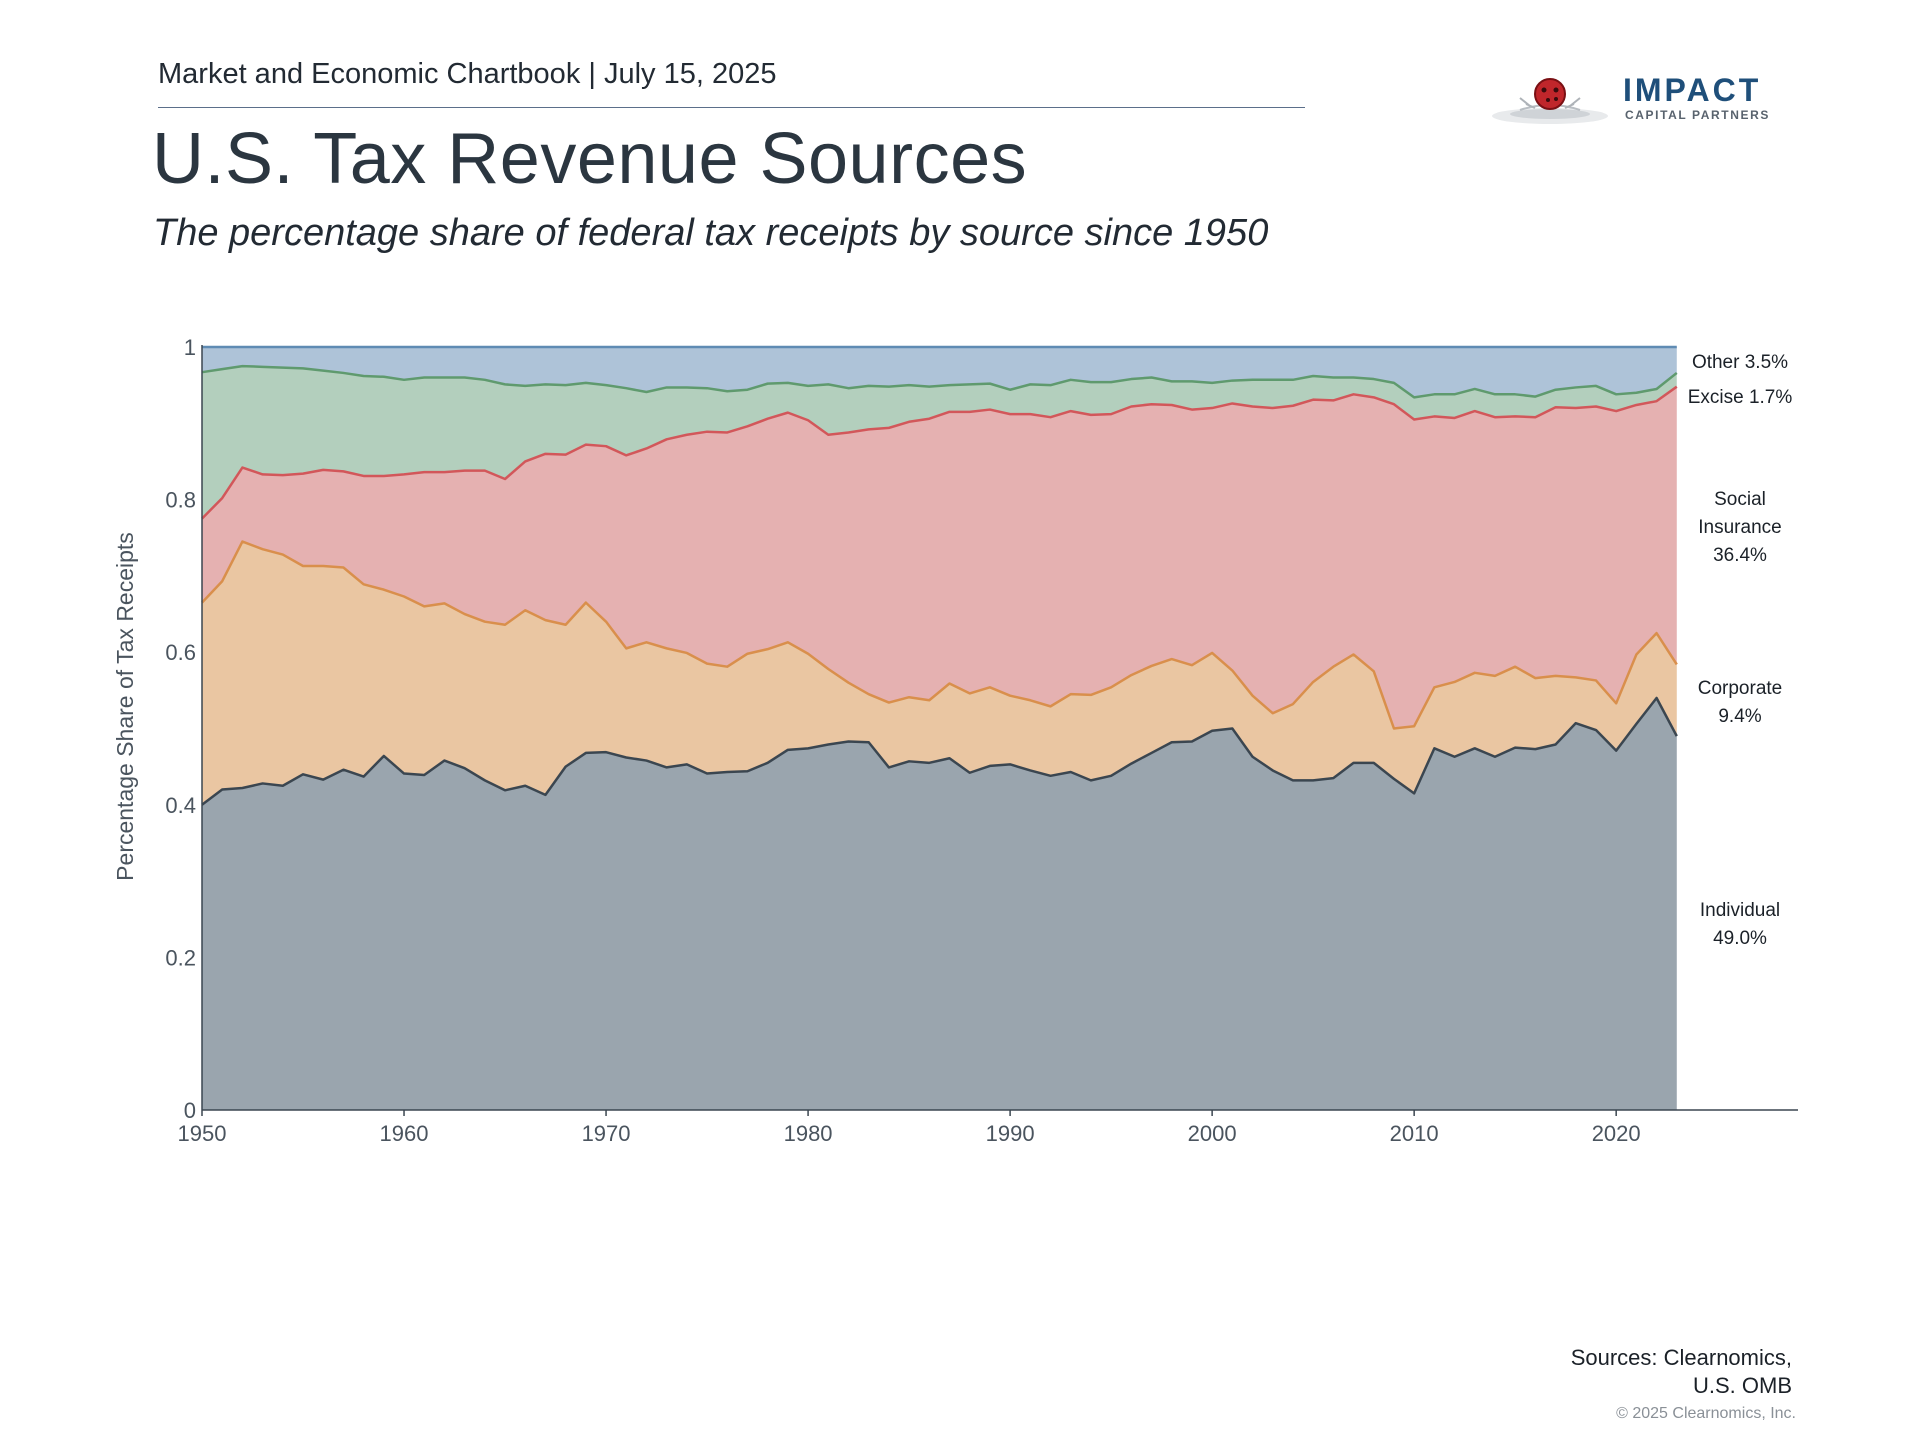 This screenshot has width=1920, height=1440. Describe the element at coordinates (590, 159) in the screenshot. I see `page-title: U.S. Tax Revenue Sources` at that location.